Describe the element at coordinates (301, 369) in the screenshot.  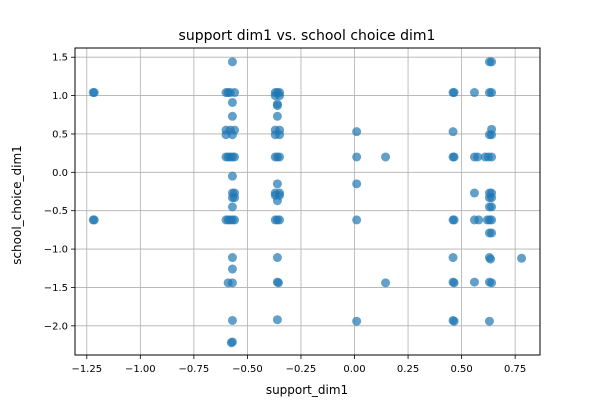
I see `x-tick-label: −0.25` at that location.